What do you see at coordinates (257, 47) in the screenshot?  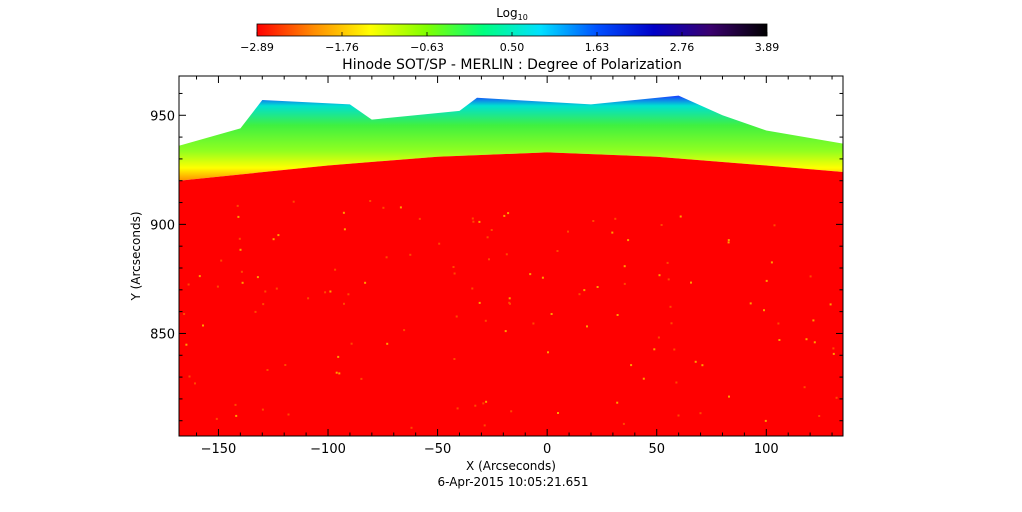 I see `colorbar-tick-label: −2.89` at bounding box center [257, 47].